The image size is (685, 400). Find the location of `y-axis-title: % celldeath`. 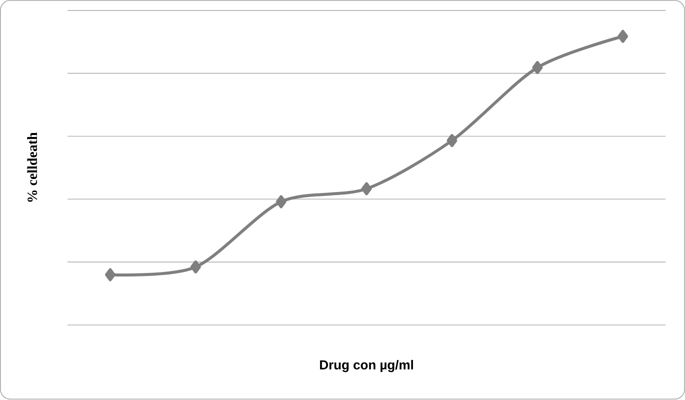

y-axis-title: % celldeath is located at coordinates (32, 167).